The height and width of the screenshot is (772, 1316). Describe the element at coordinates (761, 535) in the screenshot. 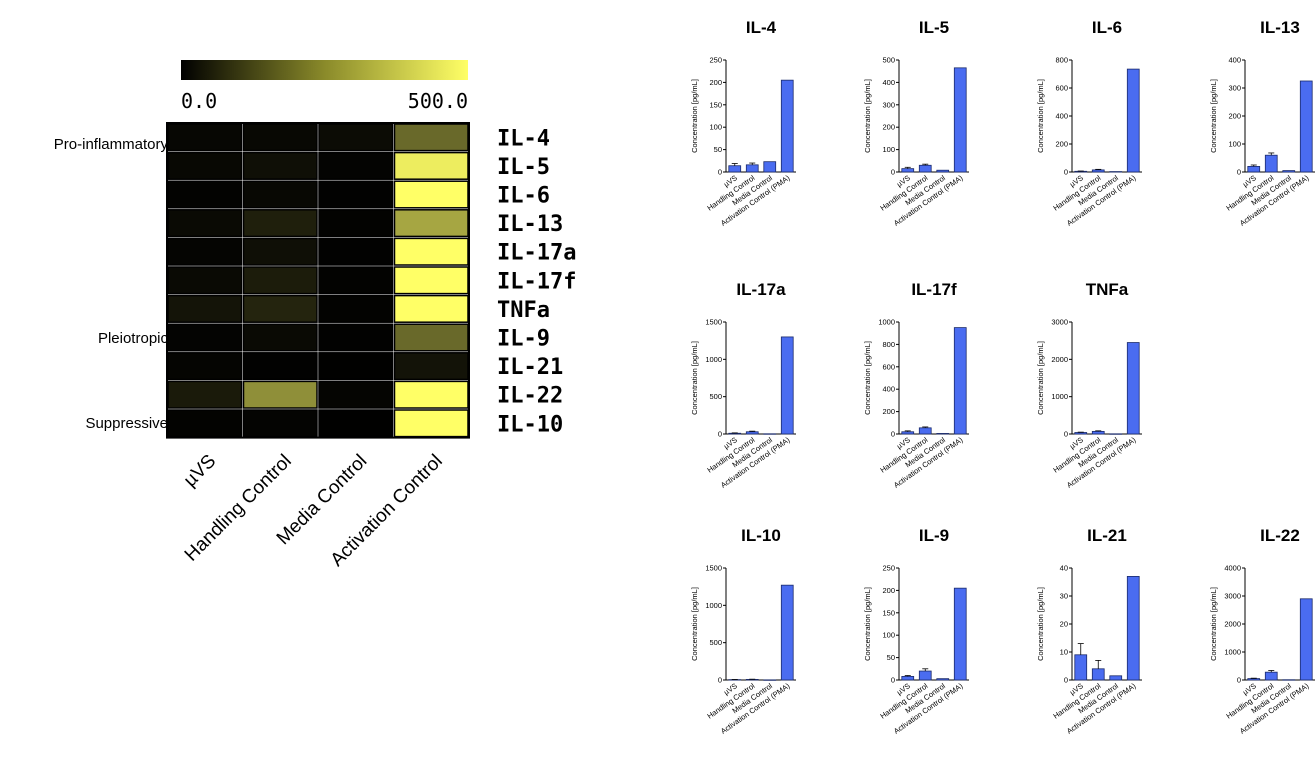

I see `chart-title: IL-10` at that location.